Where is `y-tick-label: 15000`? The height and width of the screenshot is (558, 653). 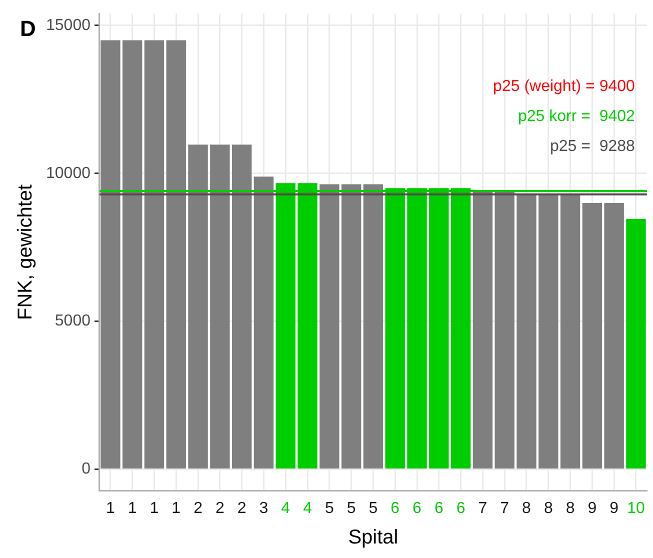 y-tick-label: 15000 is located at coordinates (68, 25).